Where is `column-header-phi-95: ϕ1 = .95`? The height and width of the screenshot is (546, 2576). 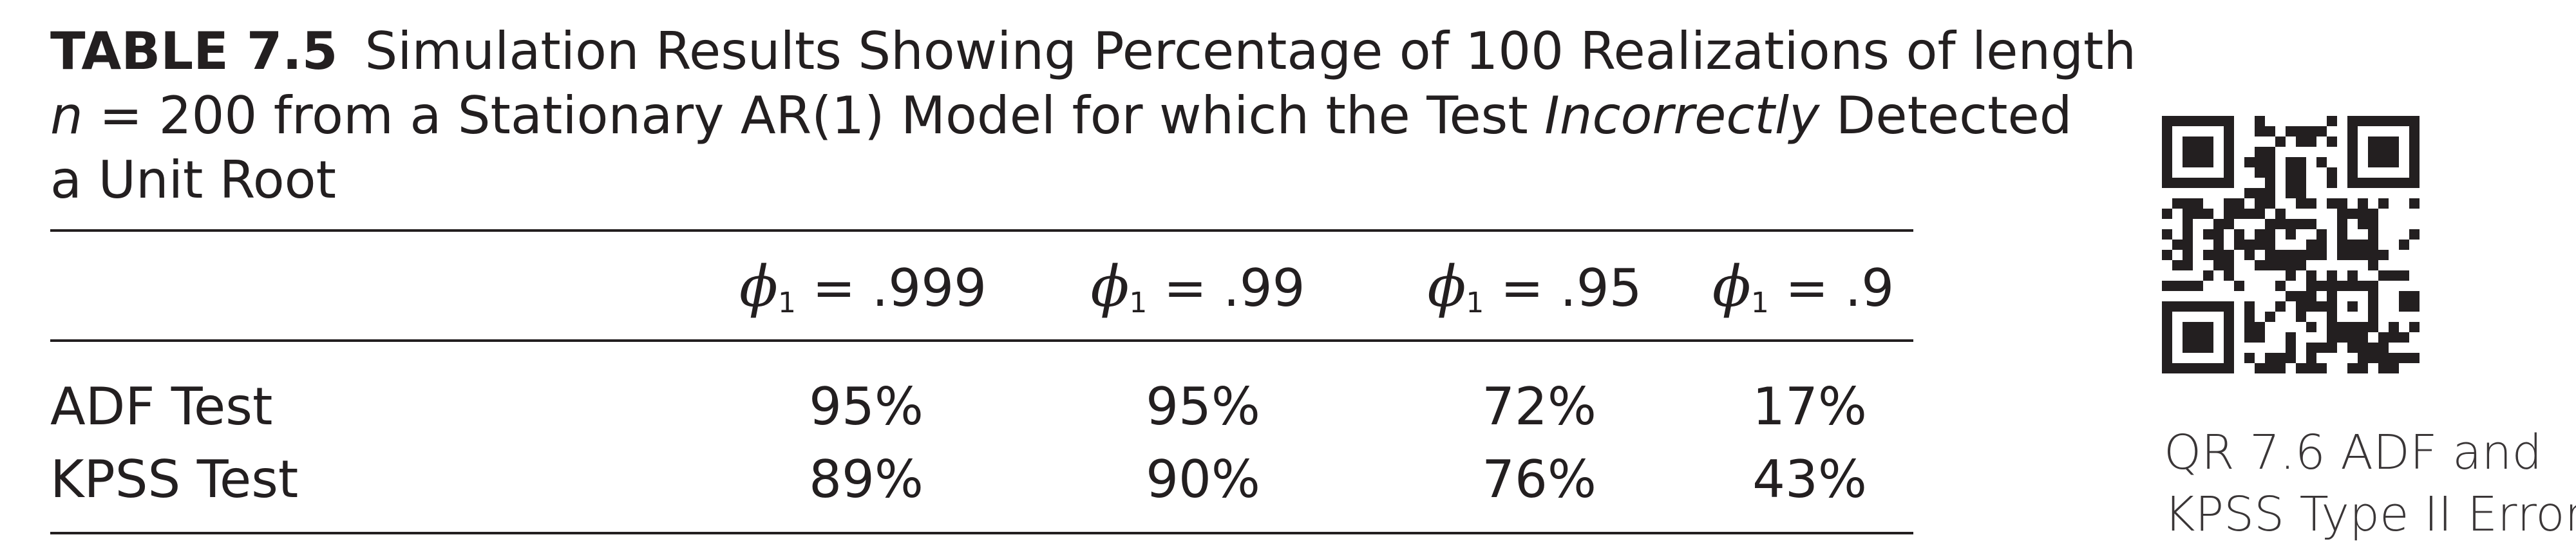 column-header-phi-95: ϕ1 = .95 is located at coordinates (1535, 295).